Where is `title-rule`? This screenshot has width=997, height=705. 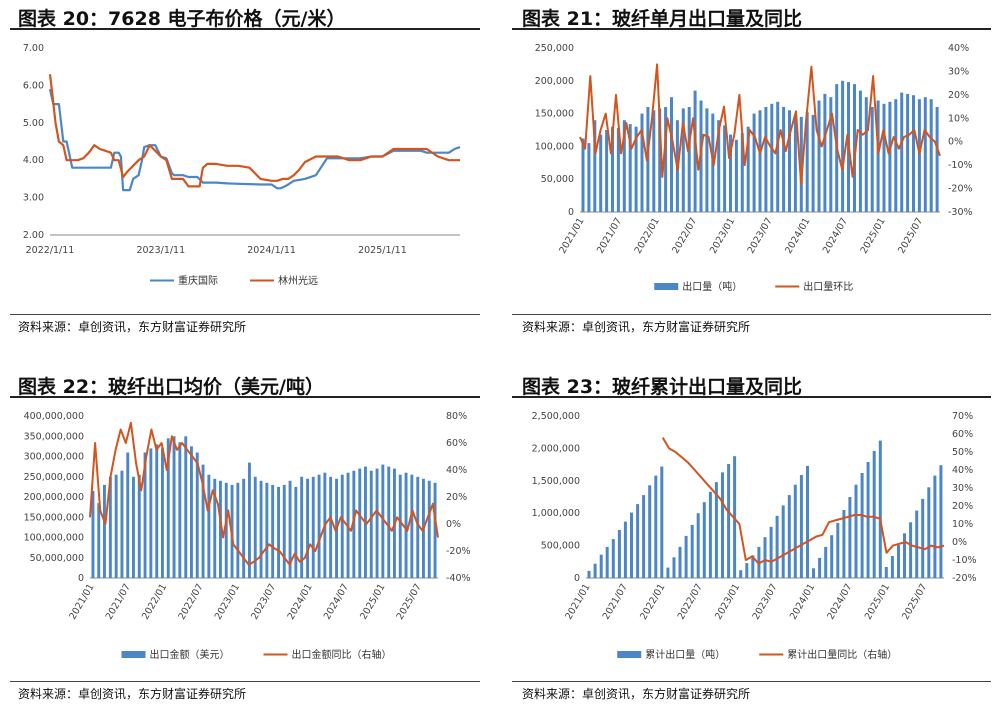
title-rule is located at coordinates (751, 397).